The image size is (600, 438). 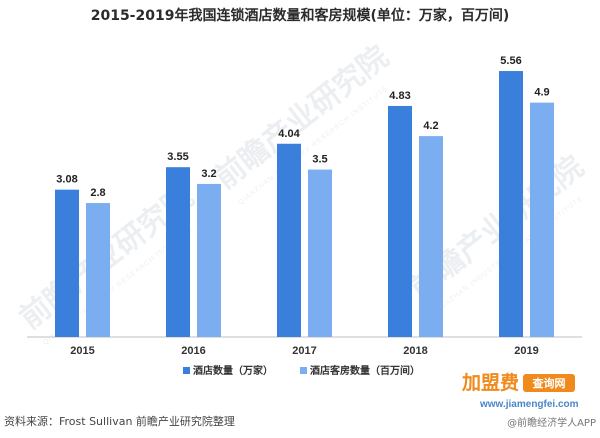 I want to click on data-label-rooms-2017: 3.5, so click(x=319, y=160).